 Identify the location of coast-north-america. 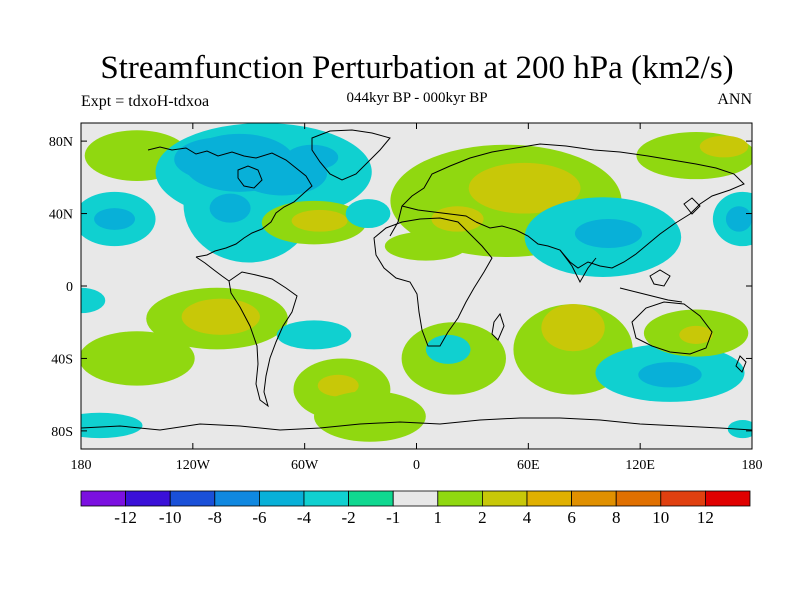
(230, 202).